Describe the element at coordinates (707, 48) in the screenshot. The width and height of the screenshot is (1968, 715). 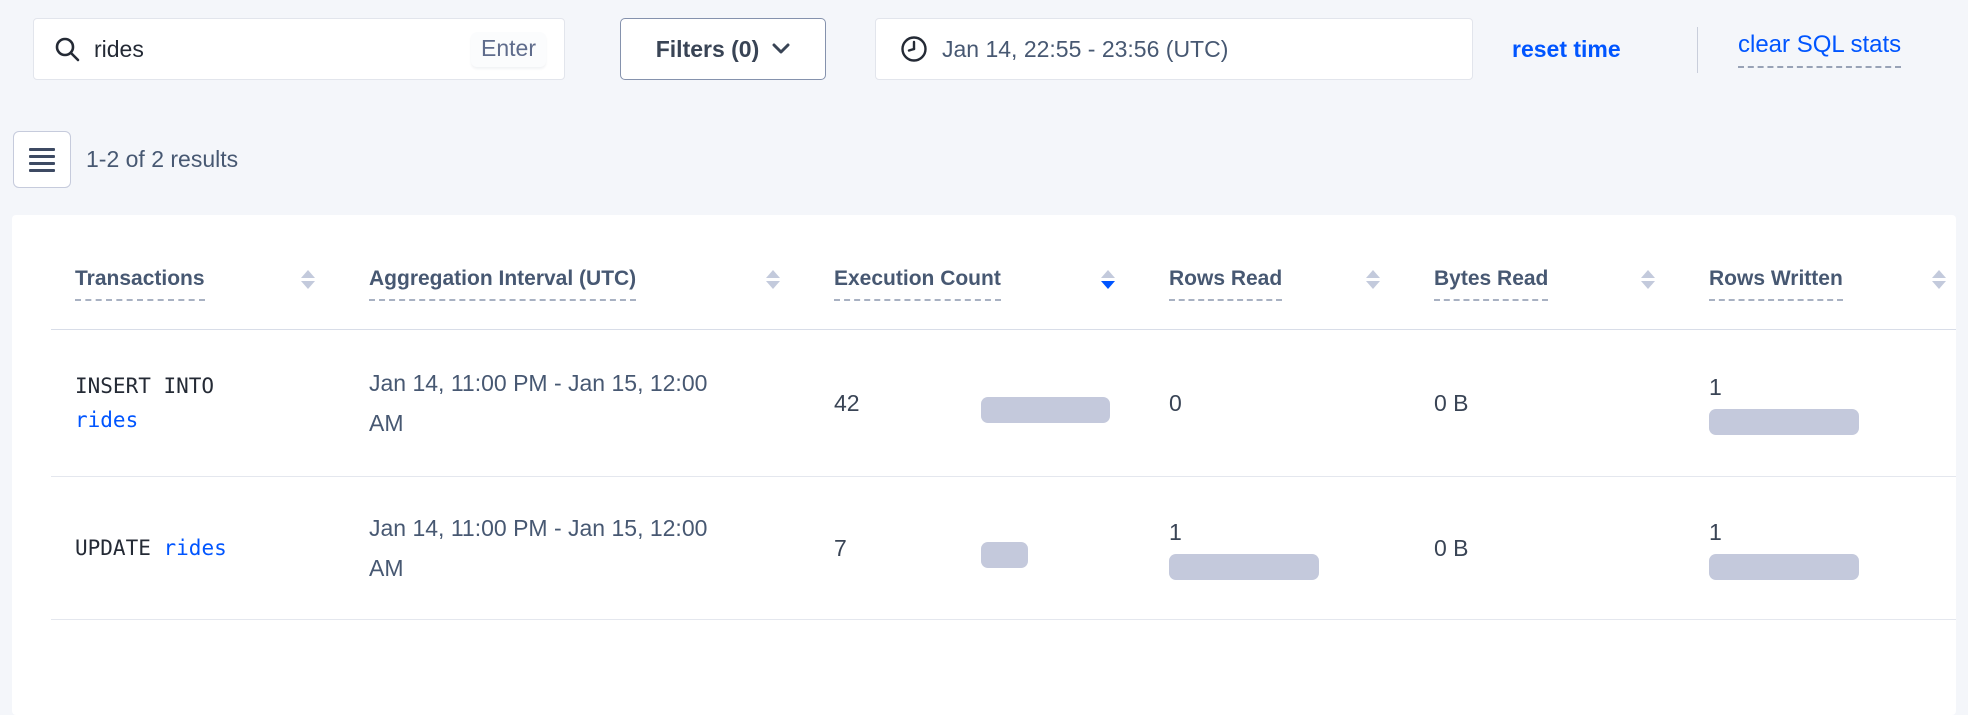
I see `filters-label: Filters (0)` at that location.